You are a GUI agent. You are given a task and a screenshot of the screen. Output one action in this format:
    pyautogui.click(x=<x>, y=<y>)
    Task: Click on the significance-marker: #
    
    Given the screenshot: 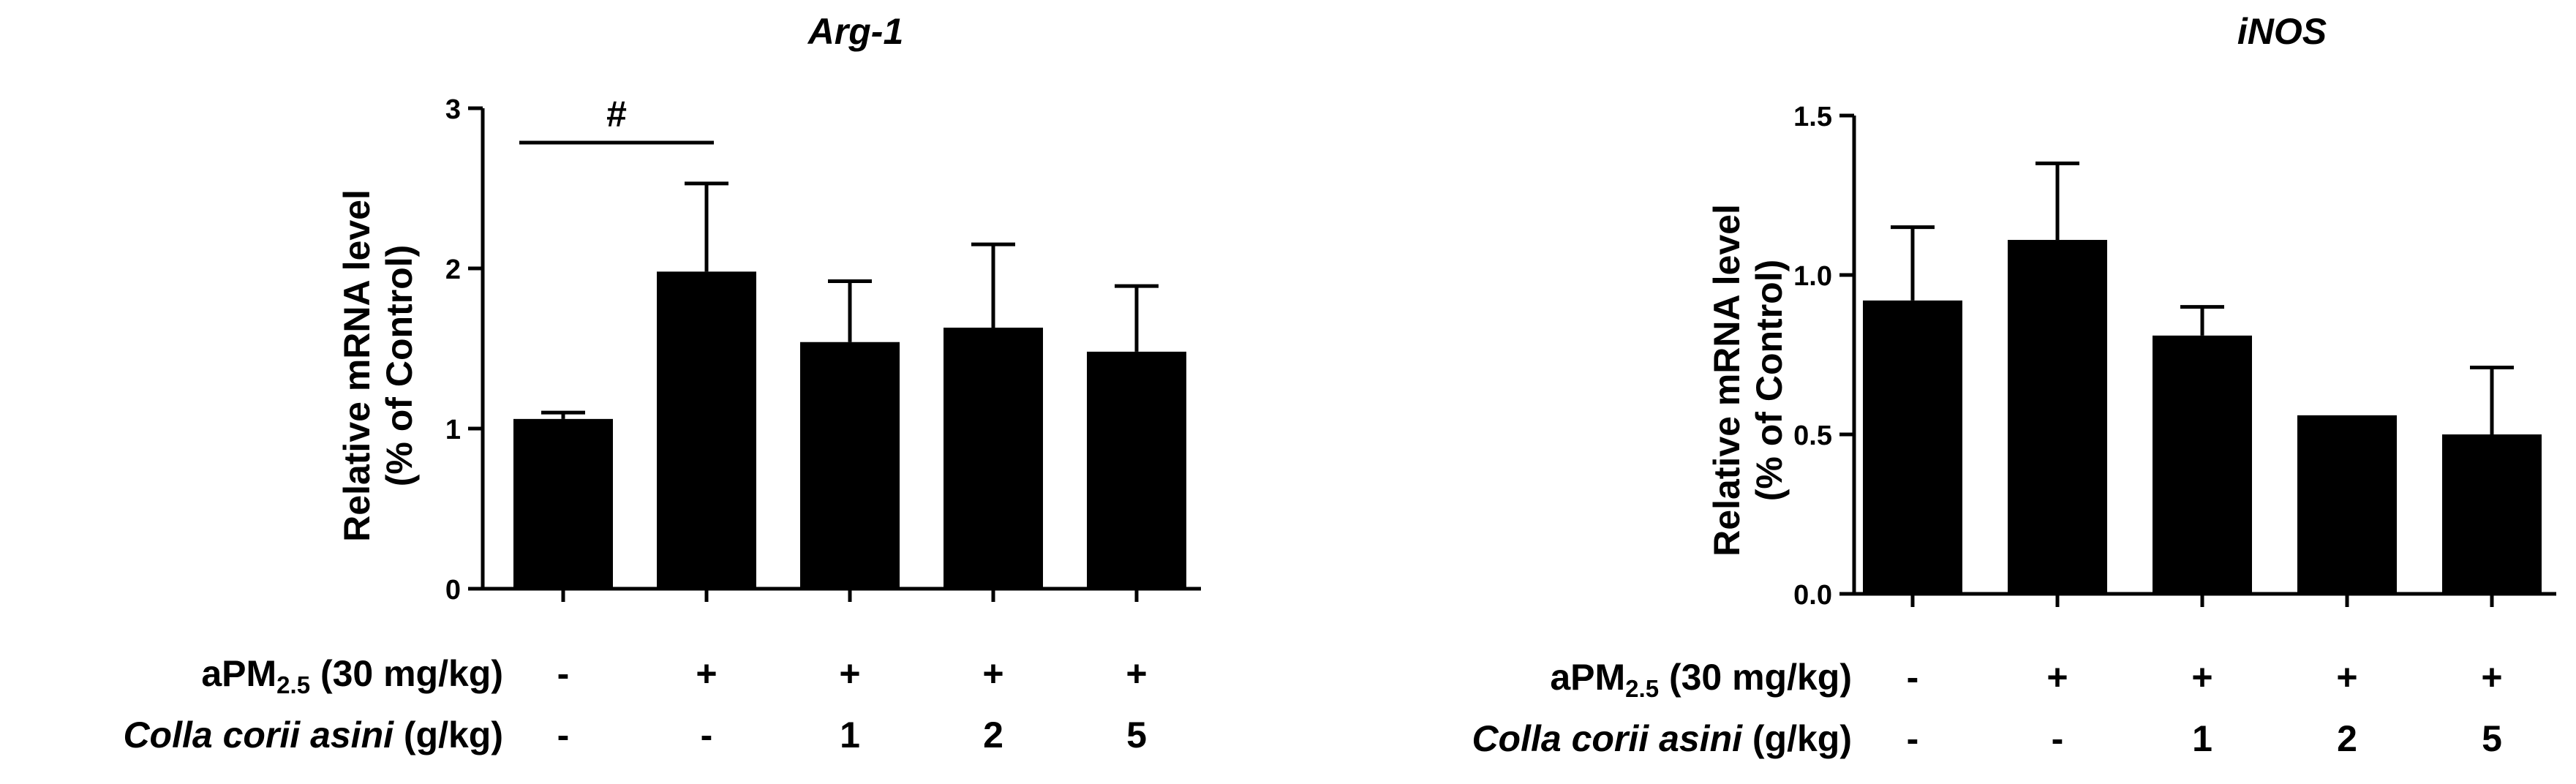 What is the action you would take?
    pyautogui.click(x=616, y=114)
    